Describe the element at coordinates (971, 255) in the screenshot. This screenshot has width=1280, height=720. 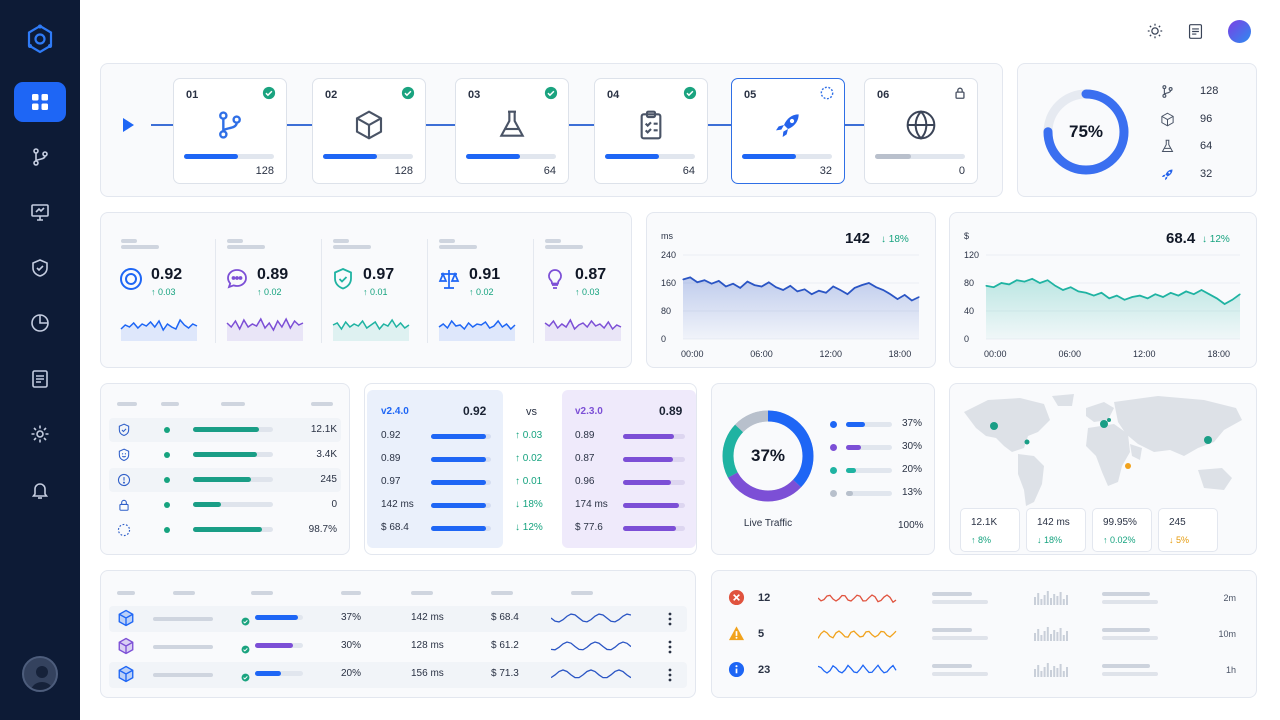
I see `y-tick-label: 120` at that location.